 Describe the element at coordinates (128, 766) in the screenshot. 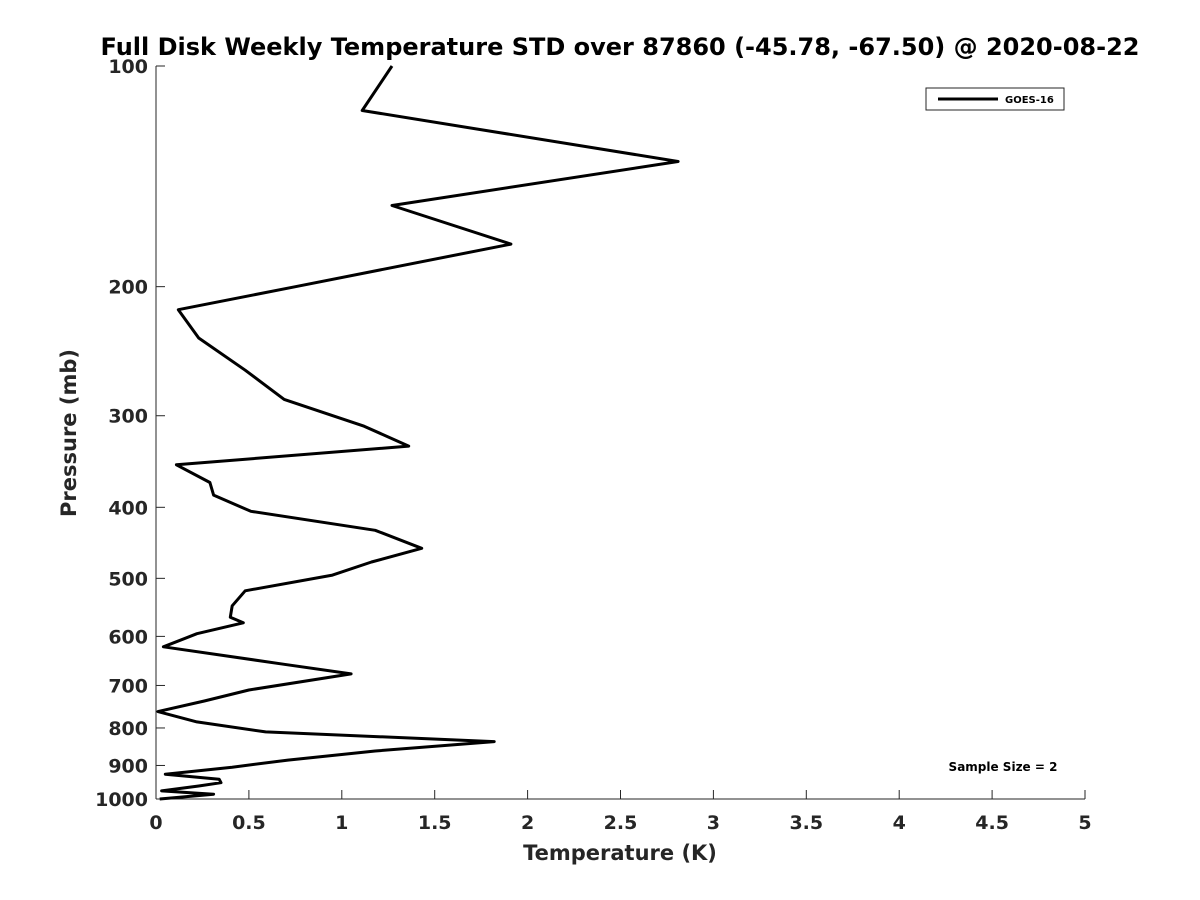

I see `y-tick-label: 900` at that location.